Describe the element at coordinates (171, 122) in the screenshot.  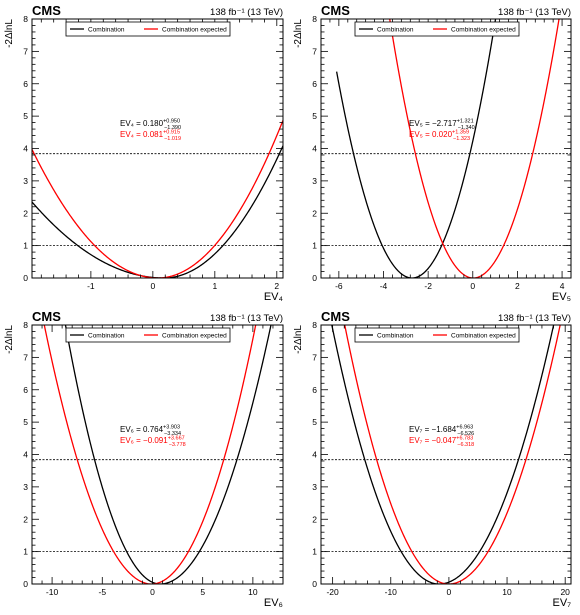
I see `observed-result-up: +0.950` at that location.